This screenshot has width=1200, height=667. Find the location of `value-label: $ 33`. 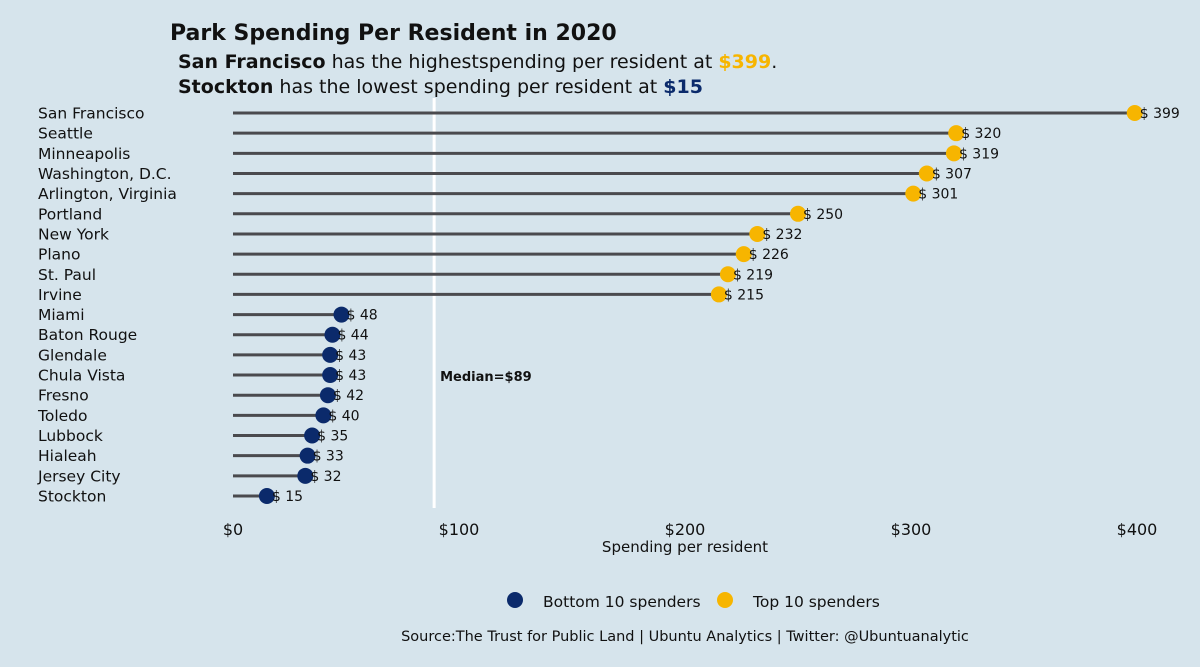

value-label: $ 33 is located at coordinates (328, 457).